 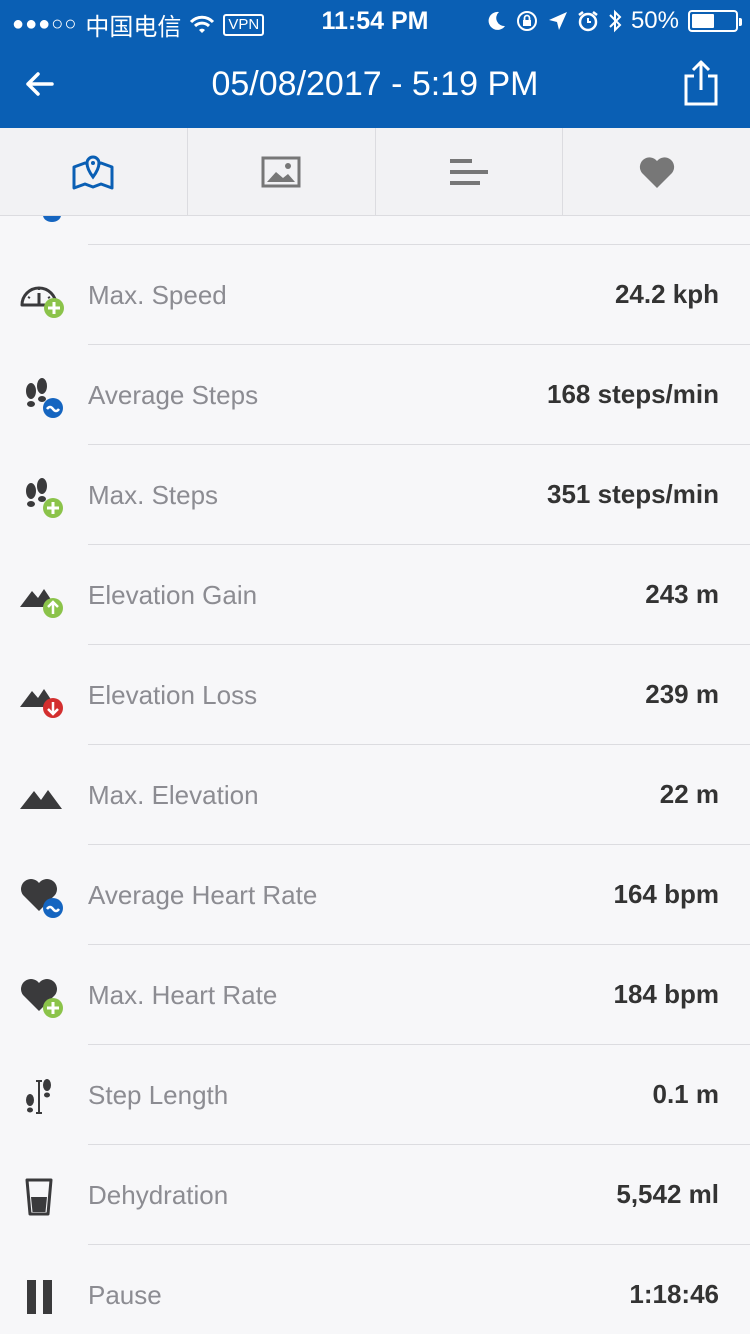 I want to click on tab-bar, so click(x=375, y=172).